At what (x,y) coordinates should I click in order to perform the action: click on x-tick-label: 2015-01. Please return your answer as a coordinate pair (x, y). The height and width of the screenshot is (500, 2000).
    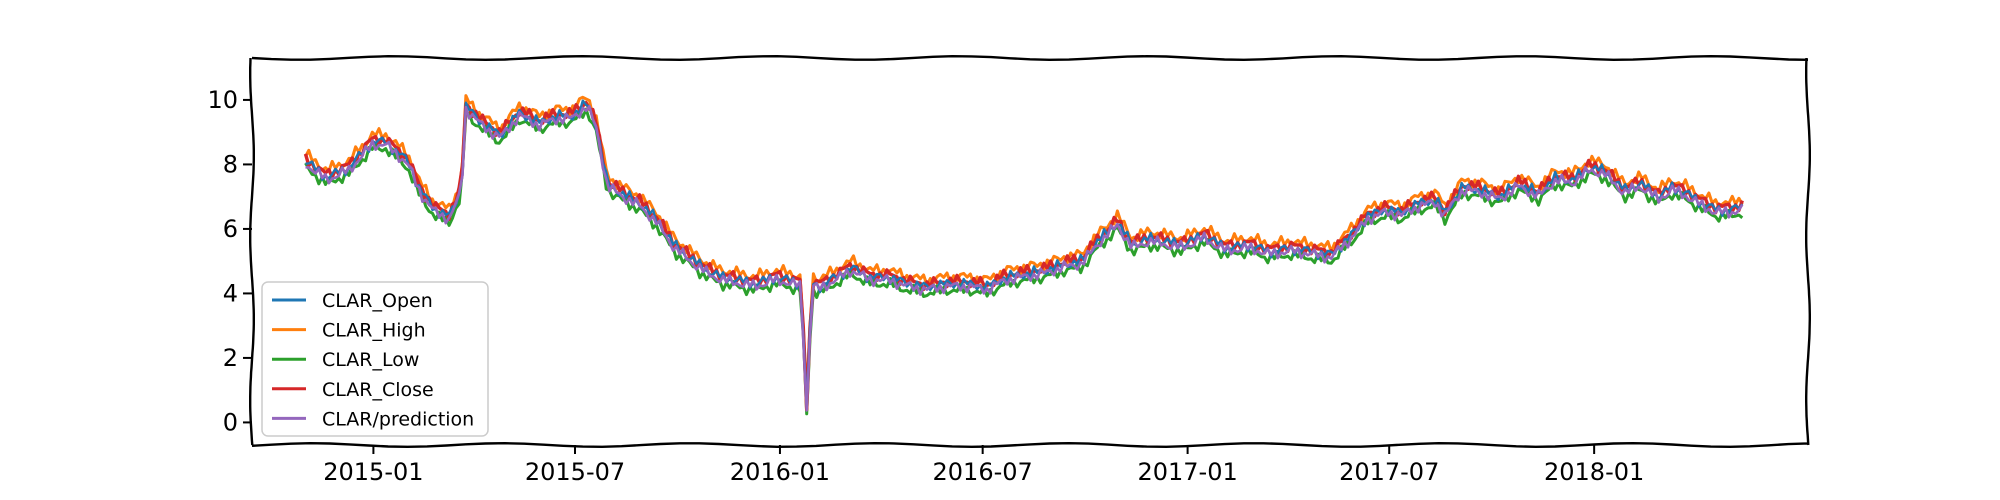
    Looking at the image, I should click on (373, 472).